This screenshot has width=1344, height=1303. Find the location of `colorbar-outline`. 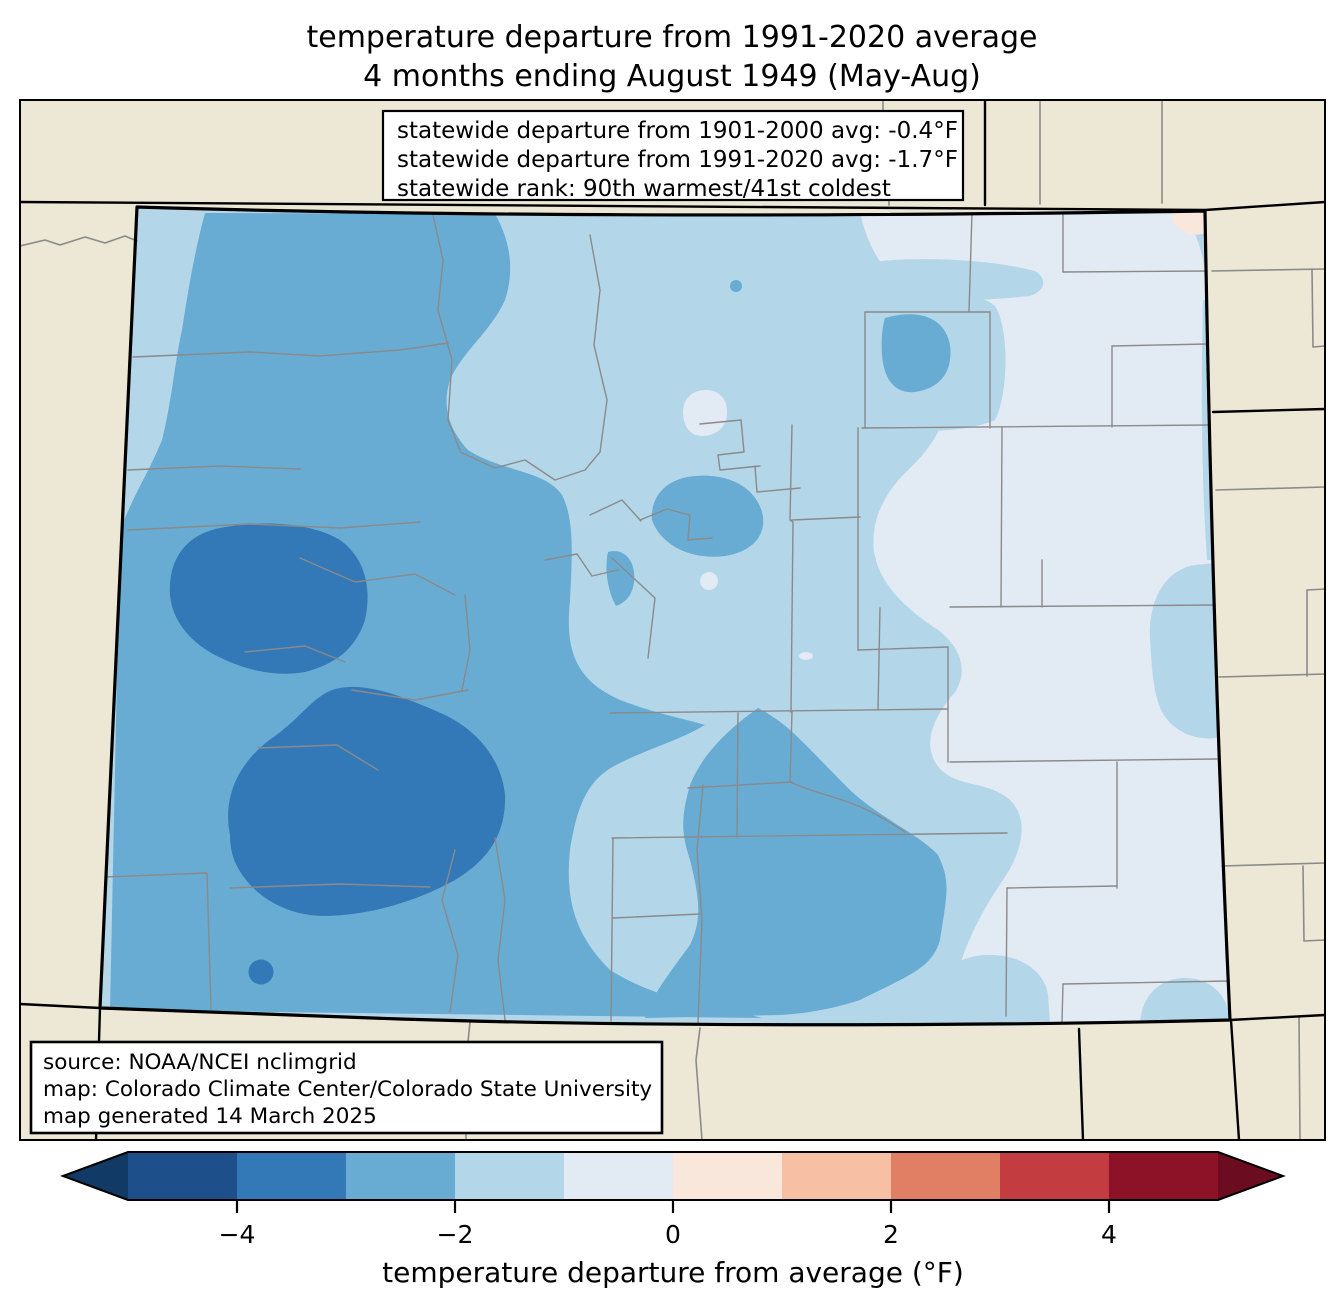

colorbar-outline is located at coordinates (673, 1176).